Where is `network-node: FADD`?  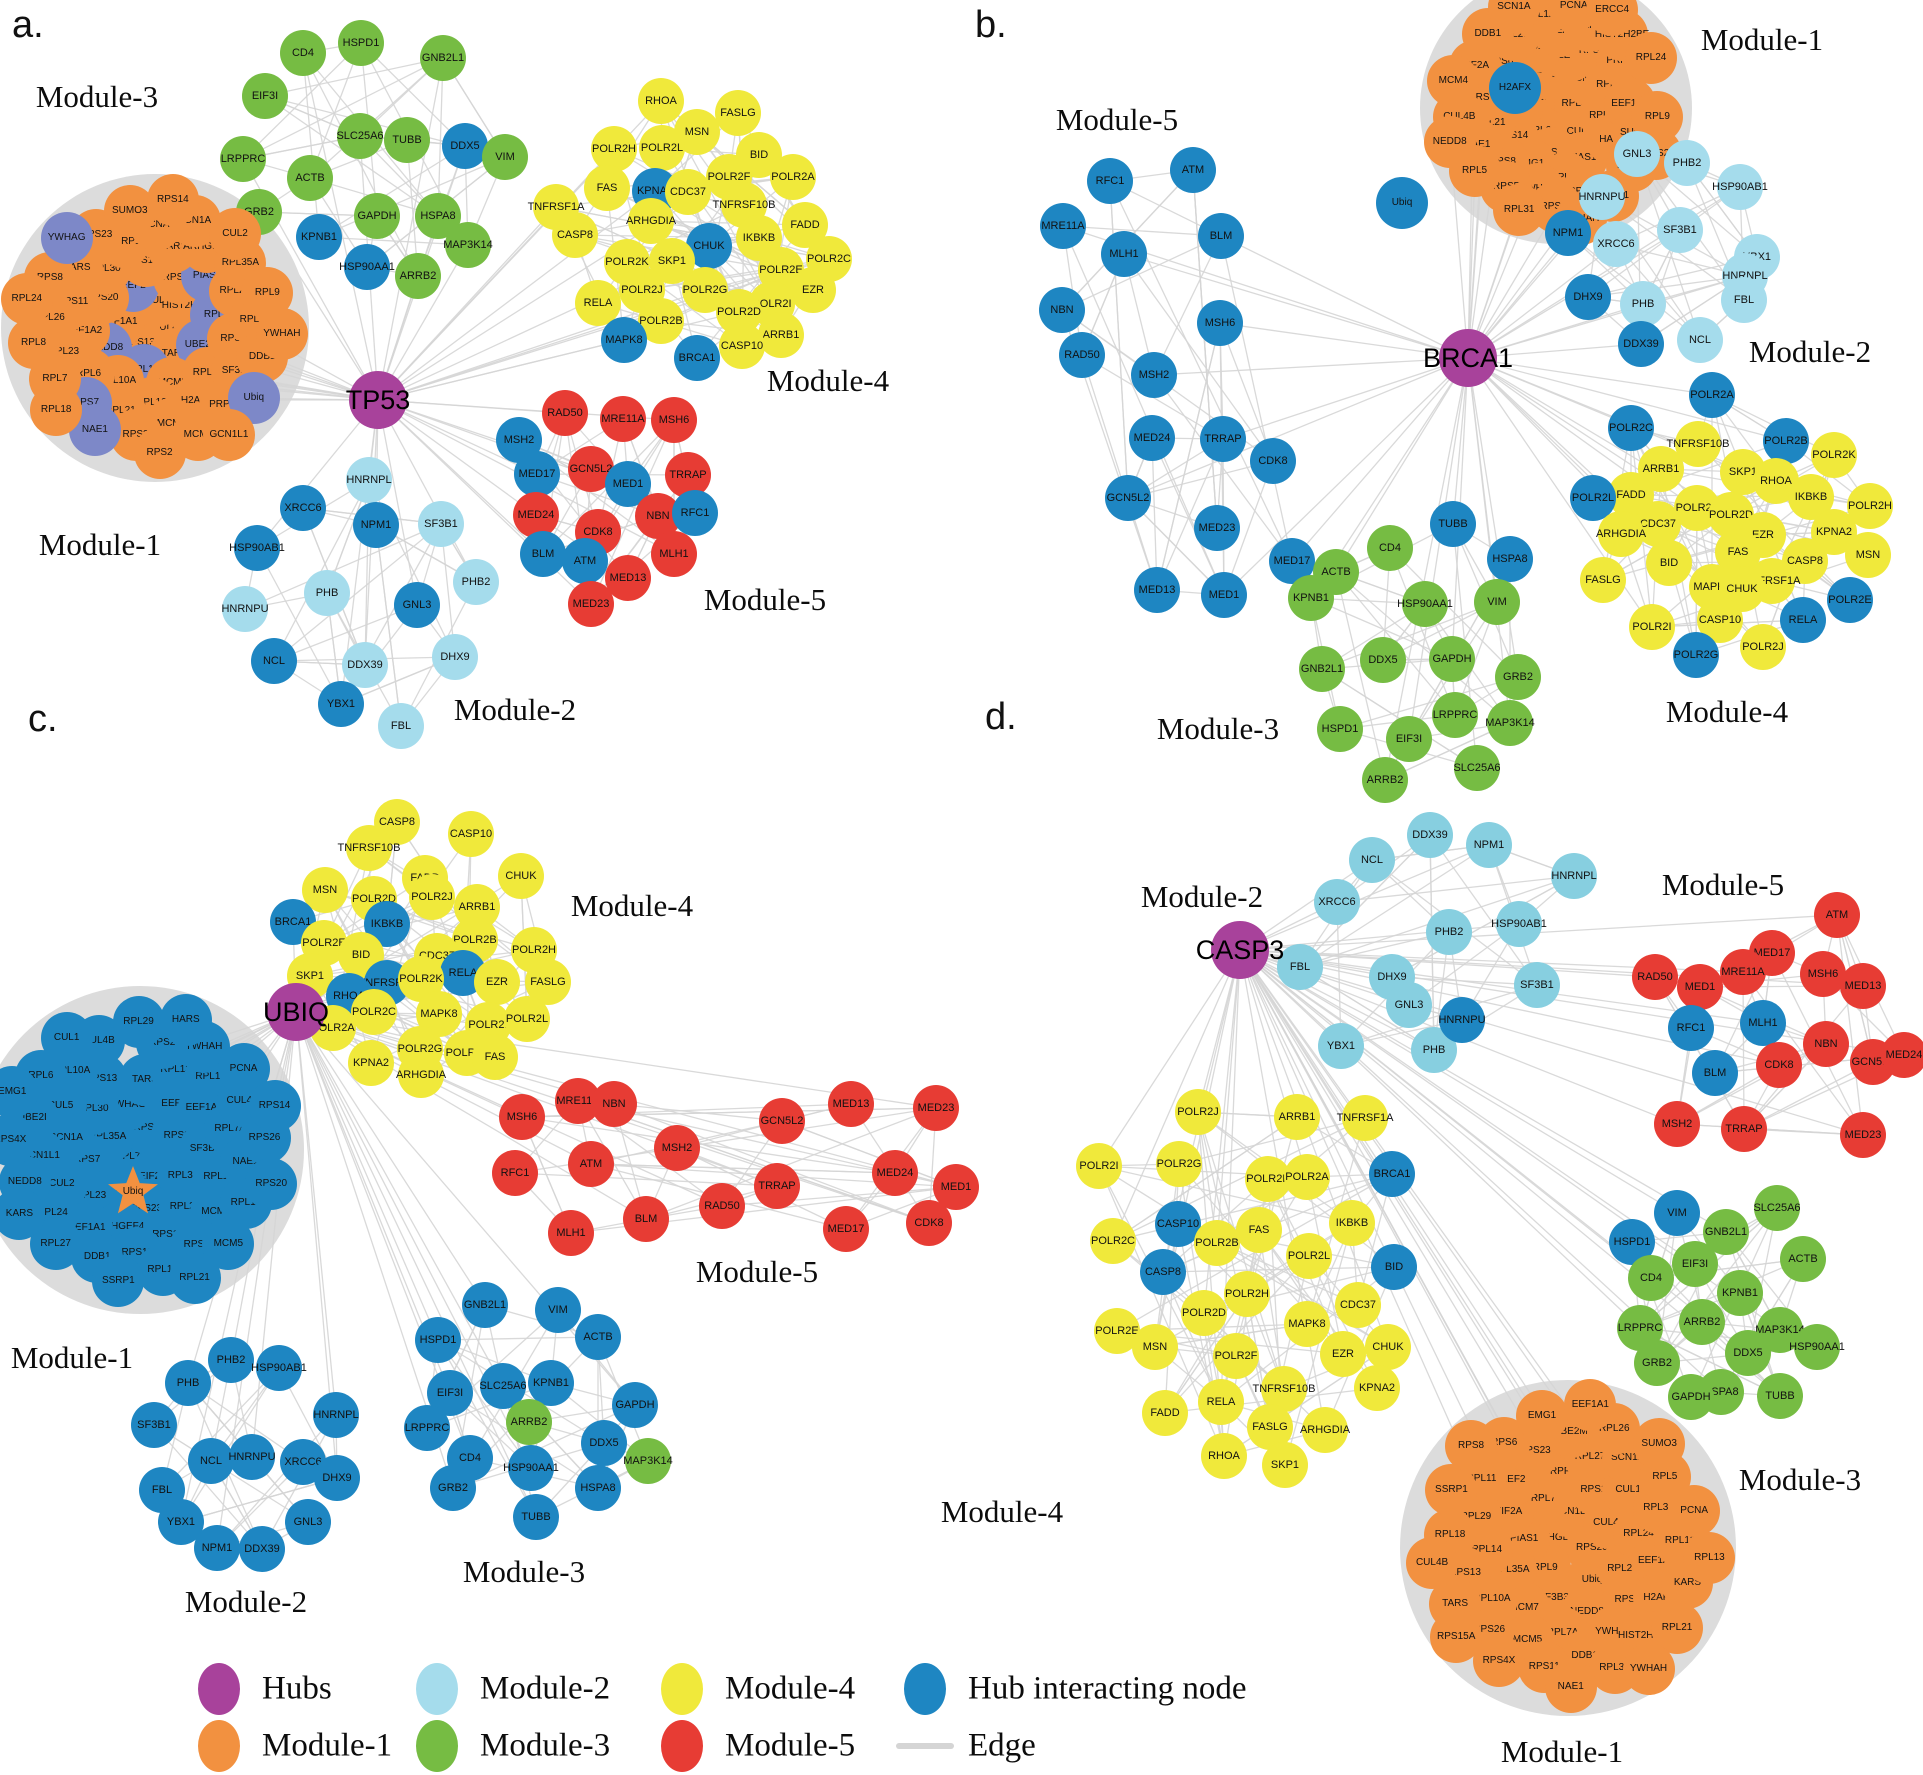
network-node: FADD is located at coordinates (1165, 1413).